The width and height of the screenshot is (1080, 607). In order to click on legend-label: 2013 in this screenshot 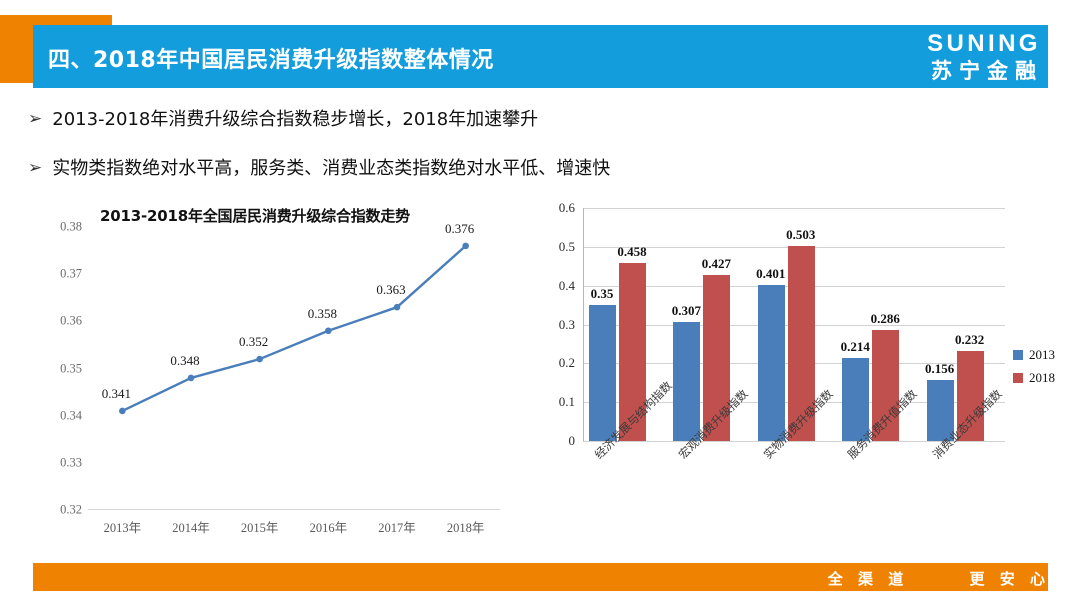, I will do `click(1042, 354)`.